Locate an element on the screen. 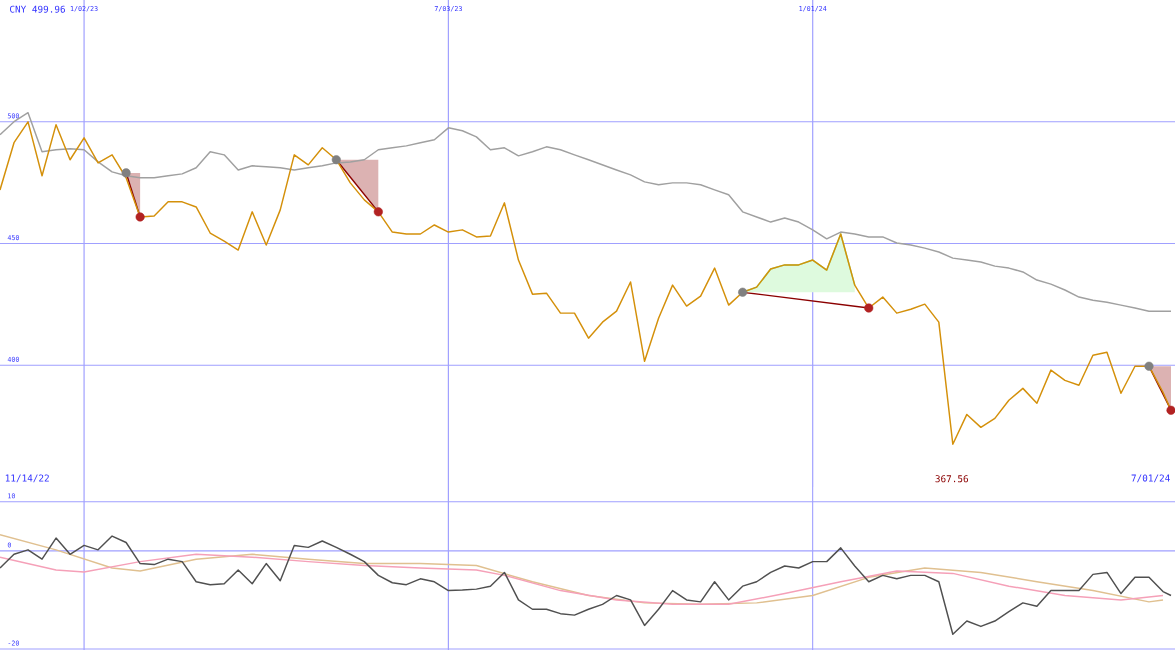  annotation: 7/01/24 is located at coordinates (1150, 478).